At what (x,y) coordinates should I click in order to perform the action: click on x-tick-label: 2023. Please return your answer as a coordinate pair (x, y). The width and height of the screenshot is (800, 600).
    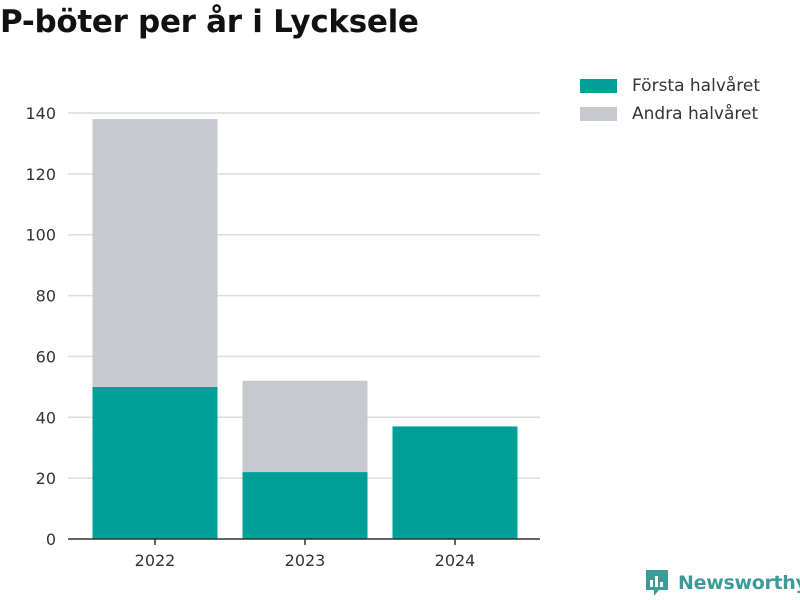
    Looking at the image, I should click on (305, 560).